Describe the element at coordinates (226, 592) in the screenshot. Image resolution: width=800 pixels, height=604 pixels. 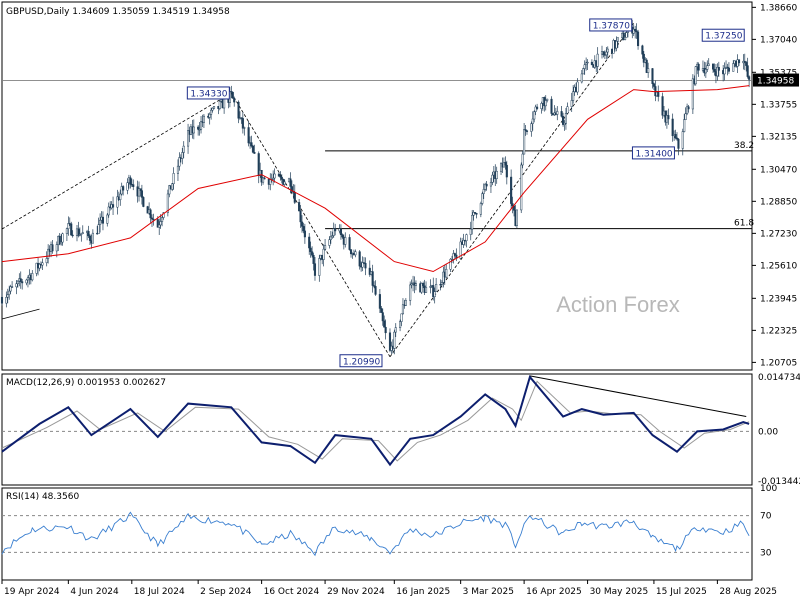
I see `x-tick-label: 2 Sep 2024` at that location.